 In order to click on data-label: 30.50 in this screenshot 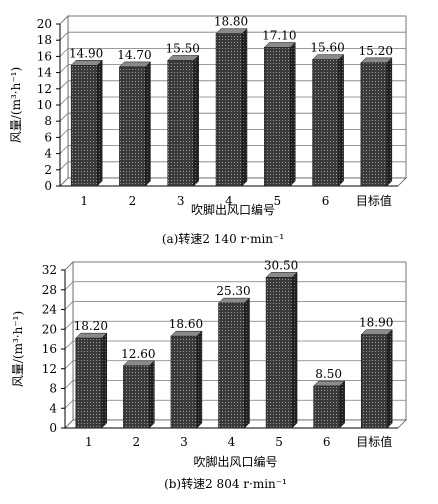, I will do `click(281, 265)`.